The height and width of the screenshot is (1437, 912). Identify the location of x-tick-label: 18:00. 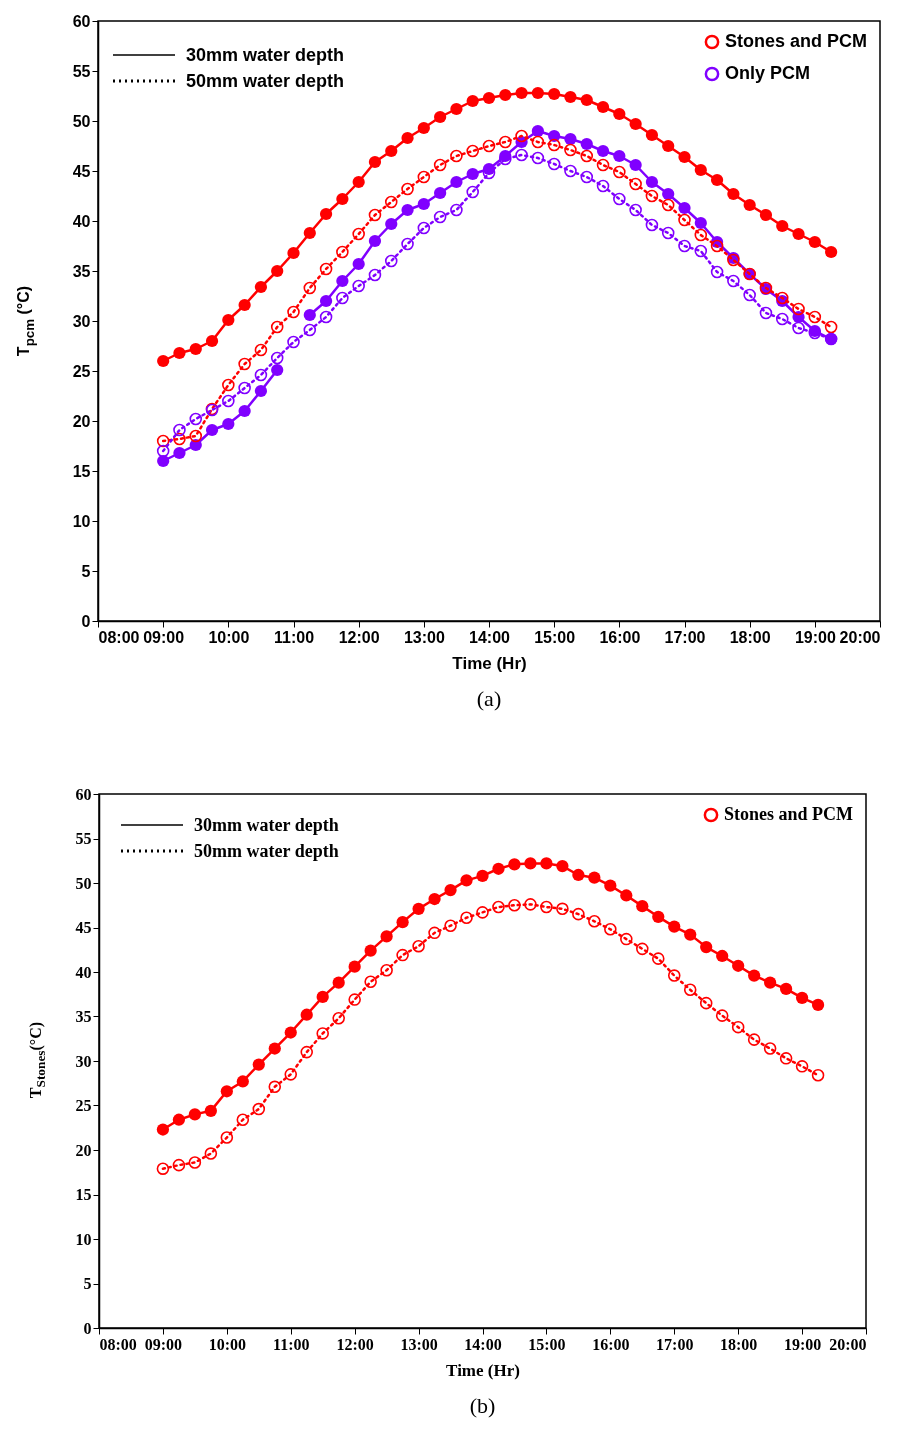
(739, 1344).